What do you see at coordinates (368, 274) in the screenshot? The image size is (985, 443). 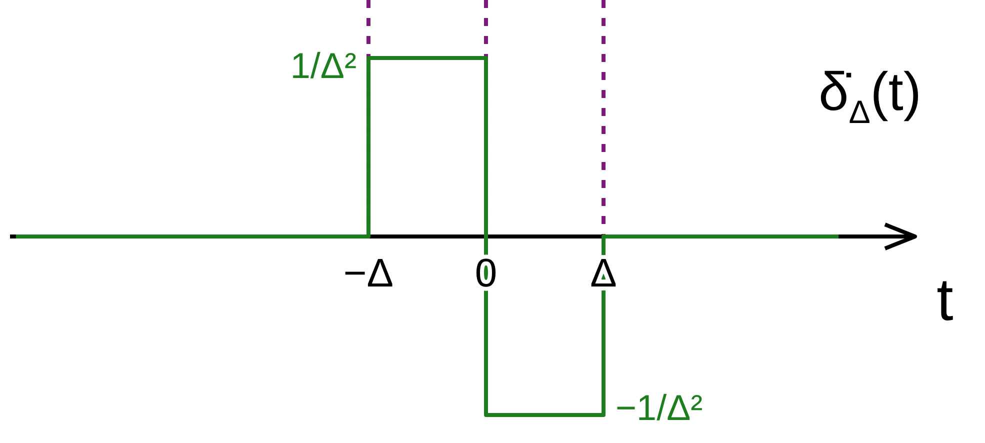 I see `x-tick-label: −Δ` at bounding box center [368, 274].